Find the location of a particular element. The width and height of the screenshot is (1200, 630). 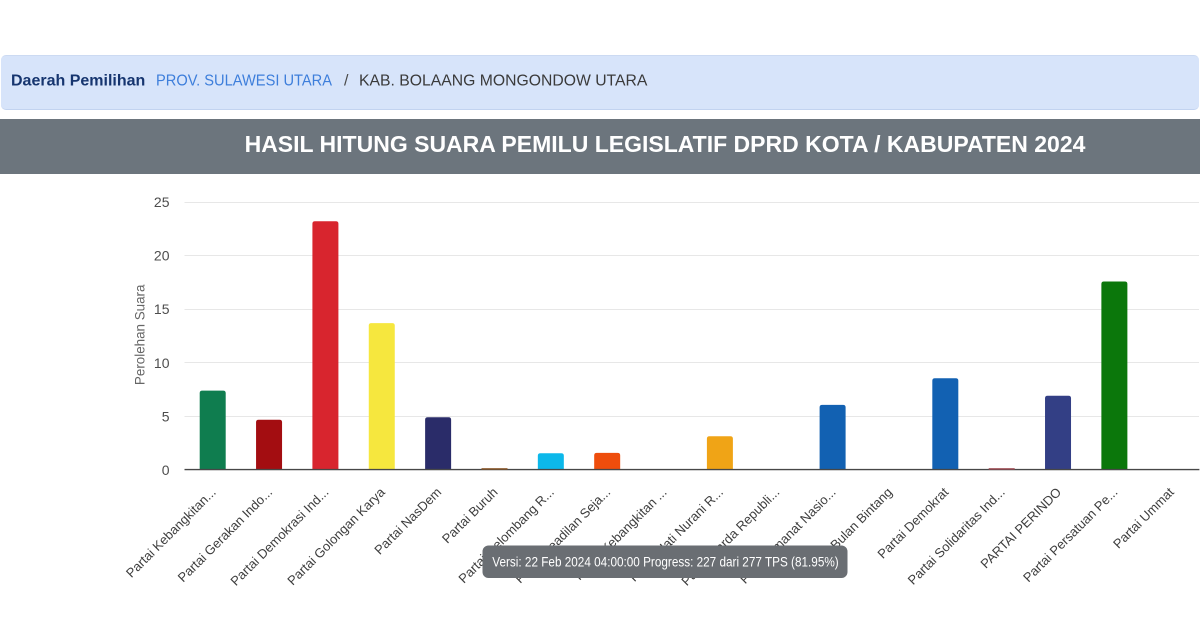

svg-text: 10 is located at coordinates (162, 363).